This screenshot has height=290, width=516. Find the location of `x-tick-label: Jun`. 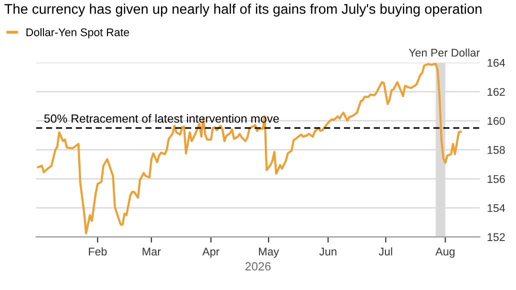

x-tick-label: Jun is located at coordinates (327, 252).